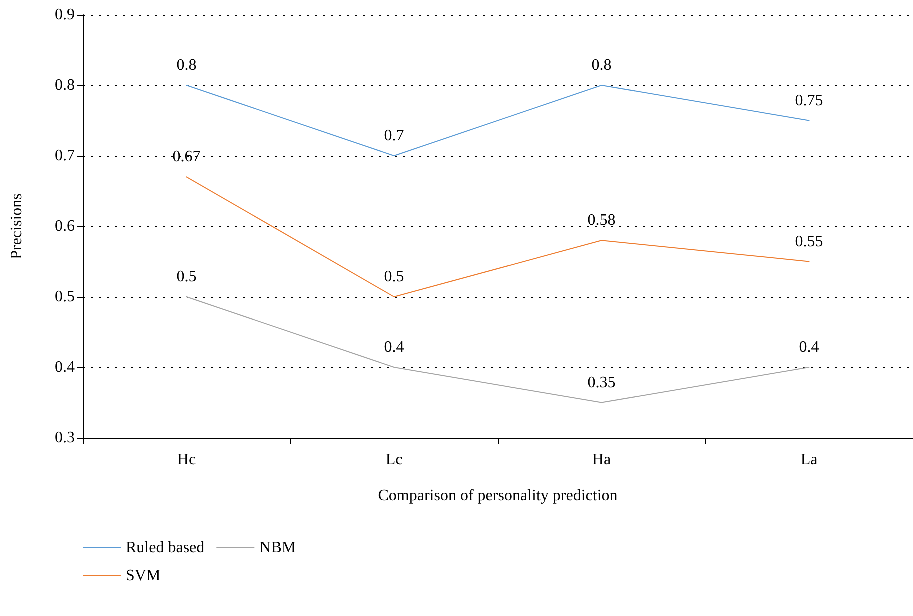 The height and width of the screenshot is (616, 913). I want to click on x-tick-label: La, so click(809, 460).